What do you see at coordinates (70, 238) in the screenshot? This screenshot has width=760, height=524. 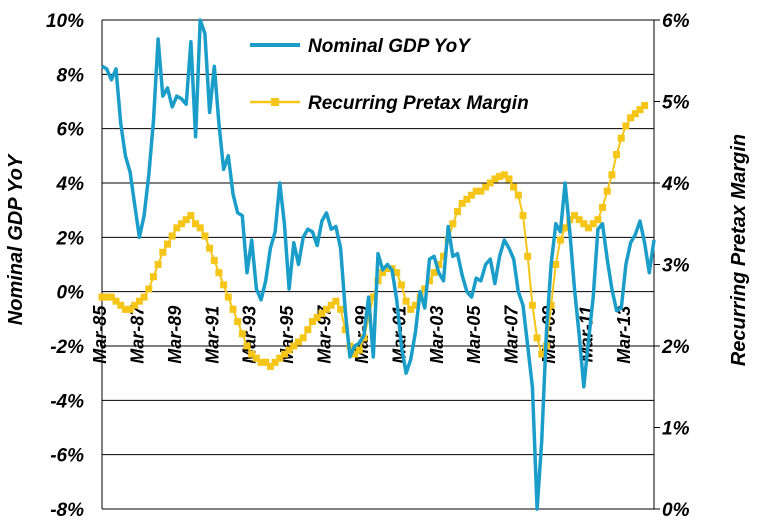 I see `left-tick-label: 2%` at bounding box center [70, 238].